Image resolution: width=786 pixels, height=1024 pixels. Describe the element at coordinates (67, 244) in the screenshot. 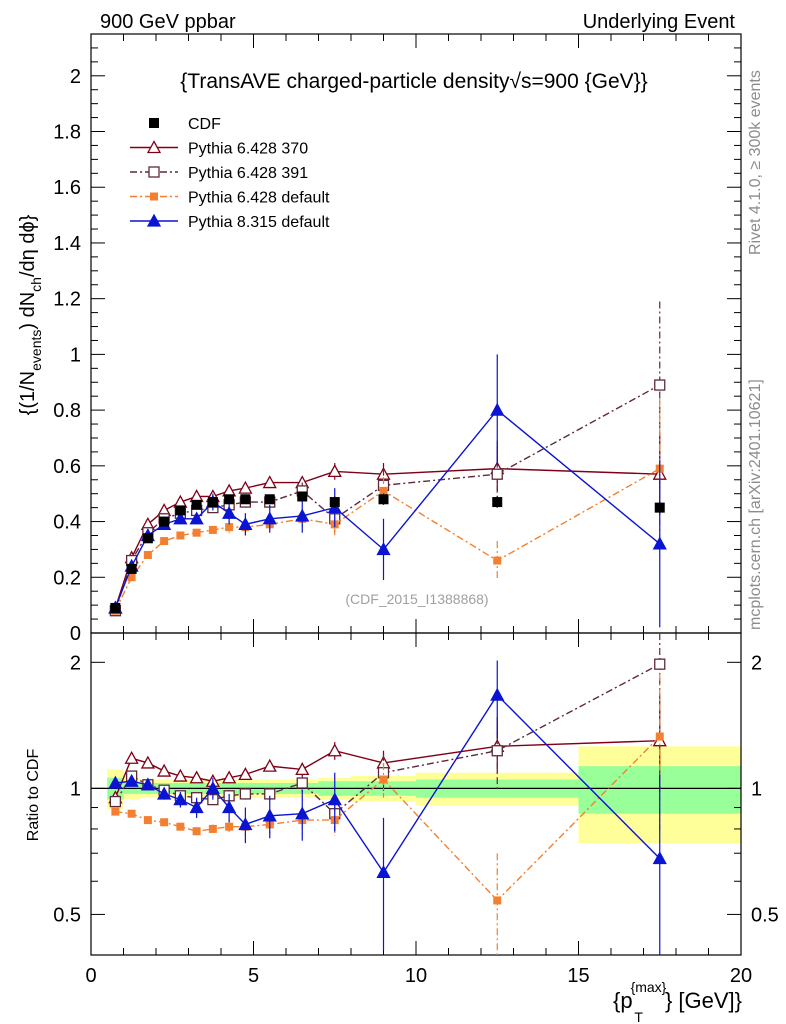

I see `y-tick-label: 1.4` at that location.